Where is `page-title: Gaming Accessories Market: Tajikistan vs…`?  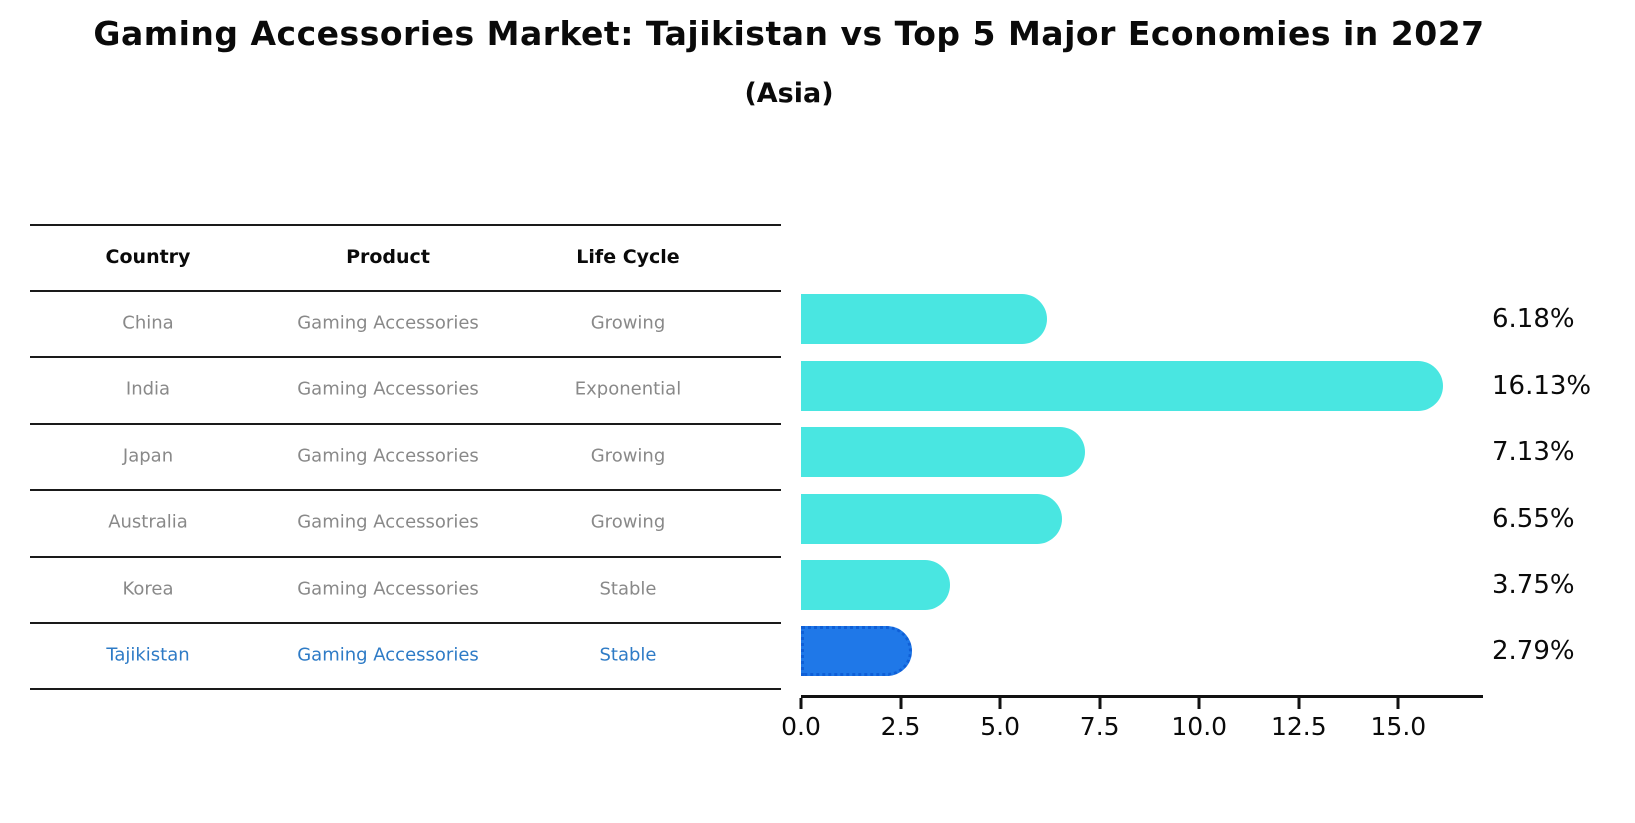 page-title: Gaming Accessories Market: Tajikistan vs… is located at coordinates (789, 33).